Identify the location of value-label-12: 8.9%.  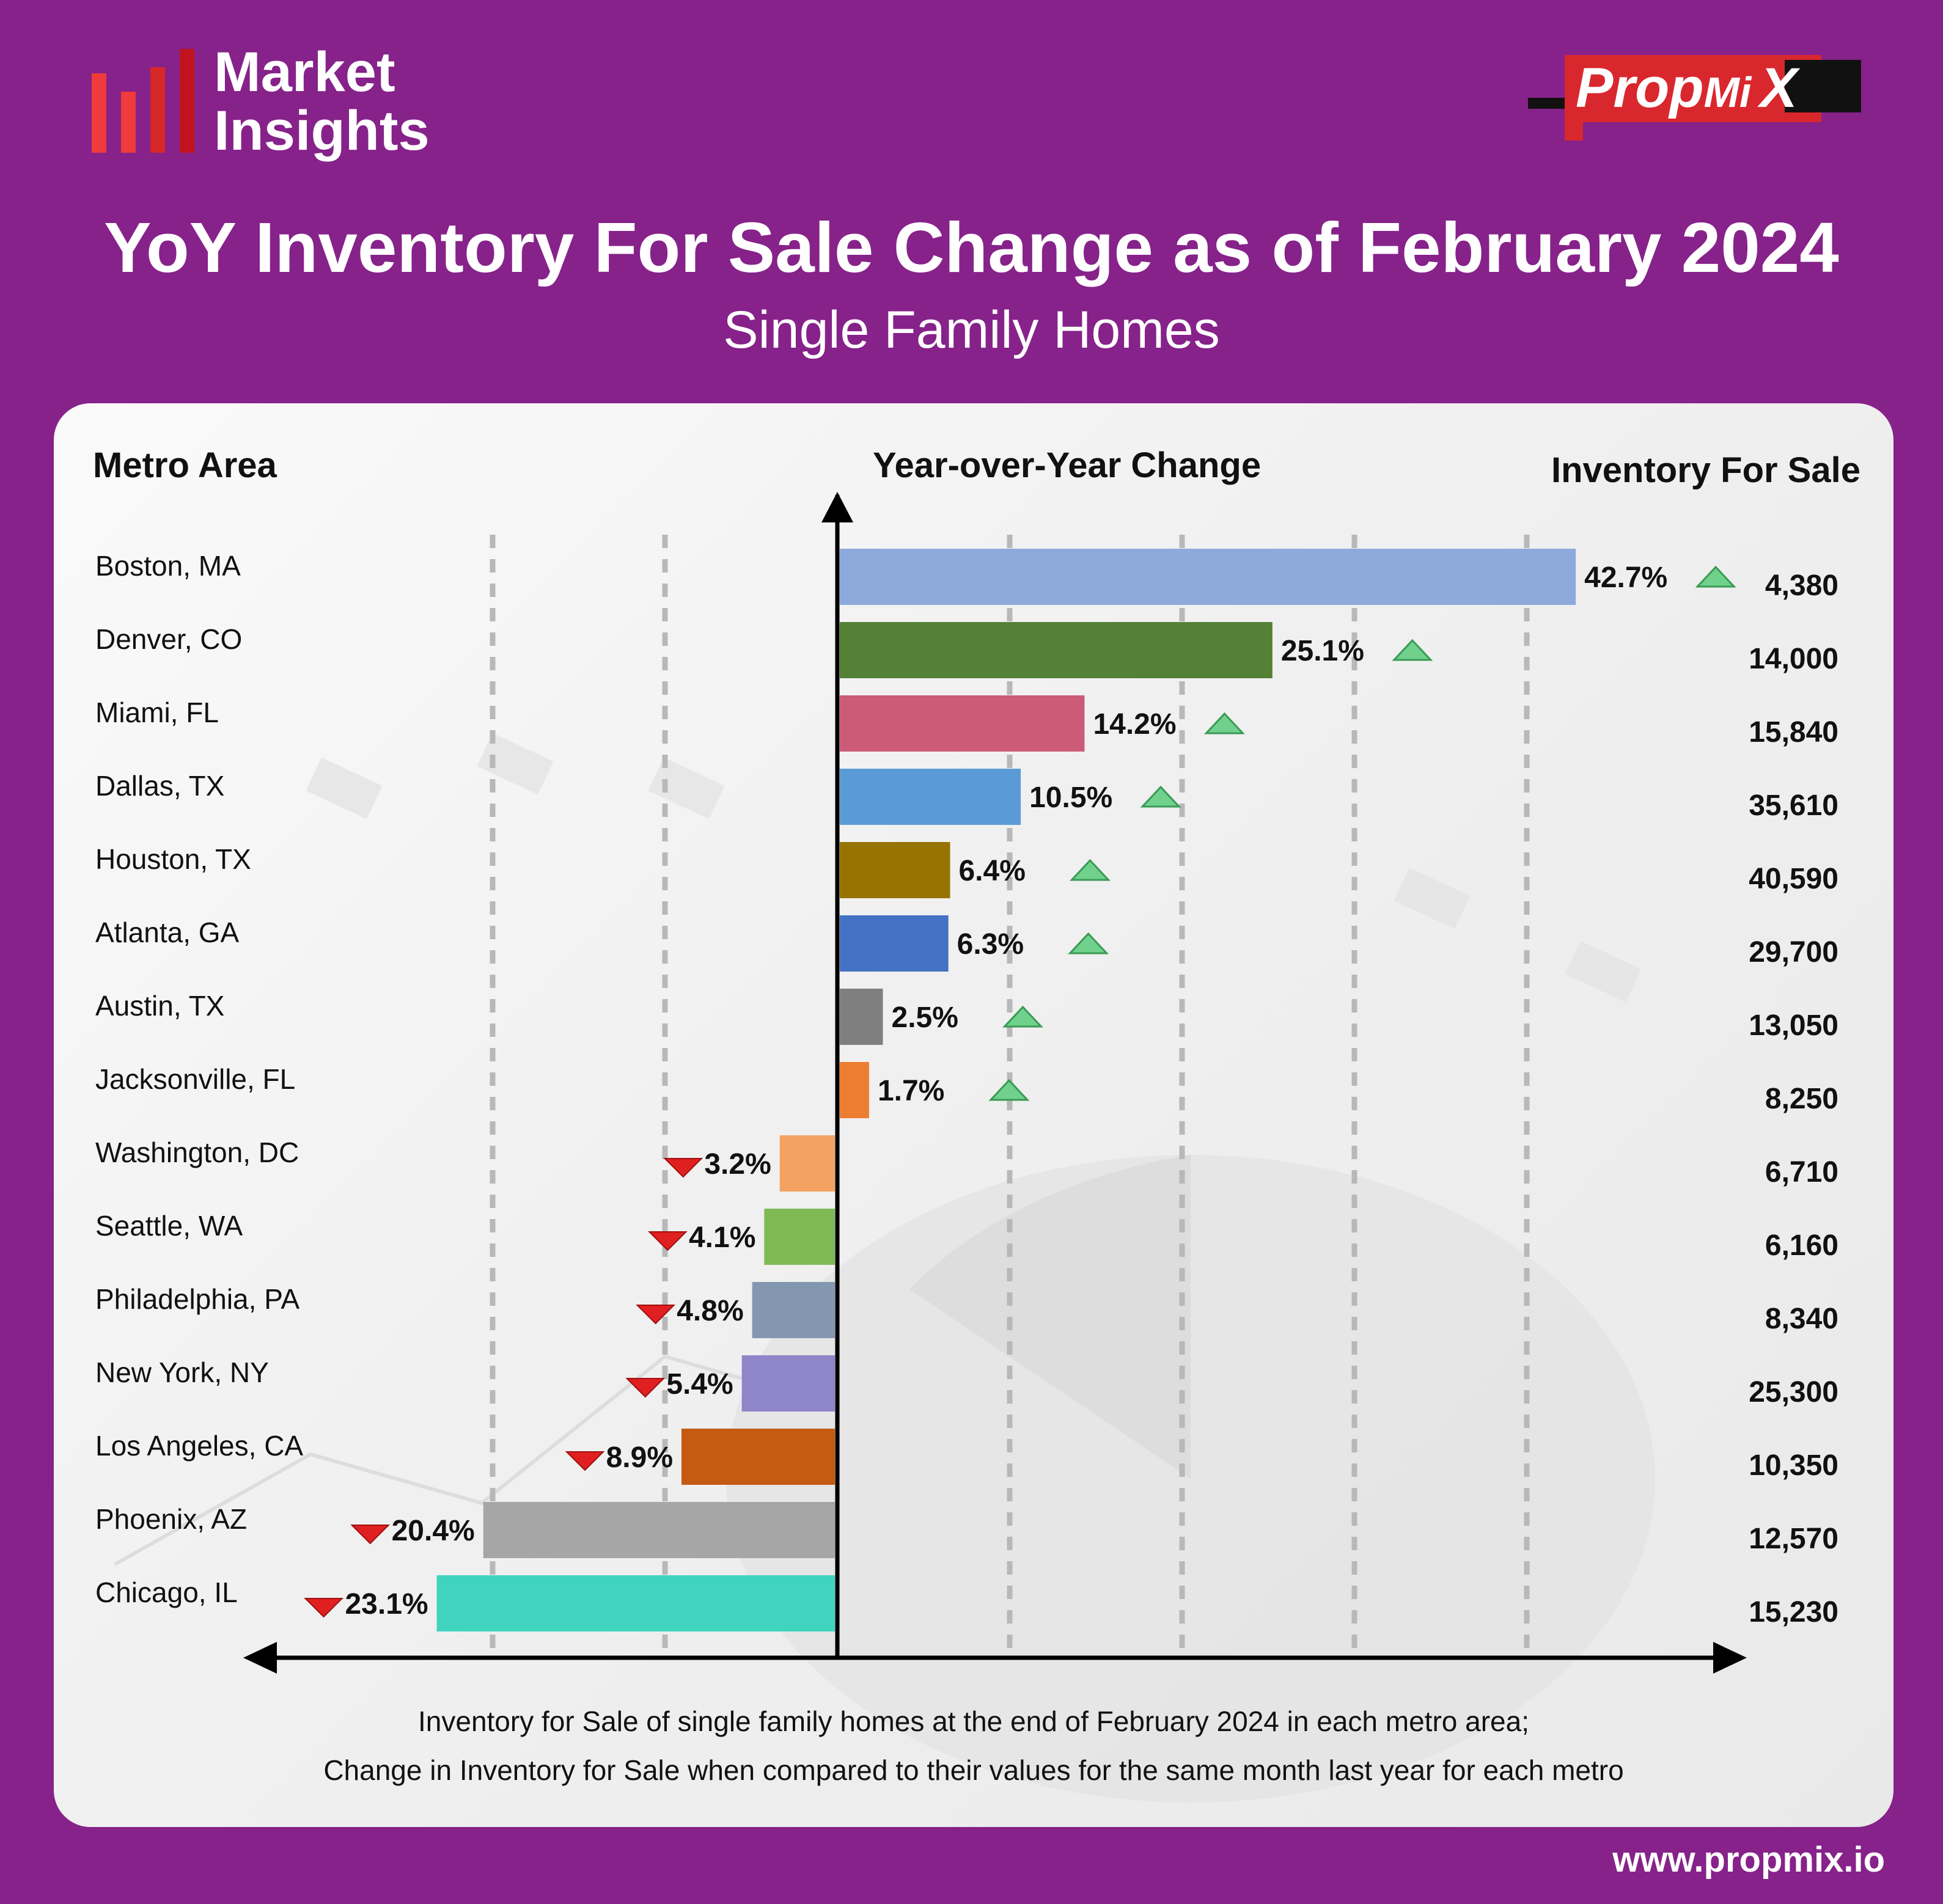
(639, 1457).